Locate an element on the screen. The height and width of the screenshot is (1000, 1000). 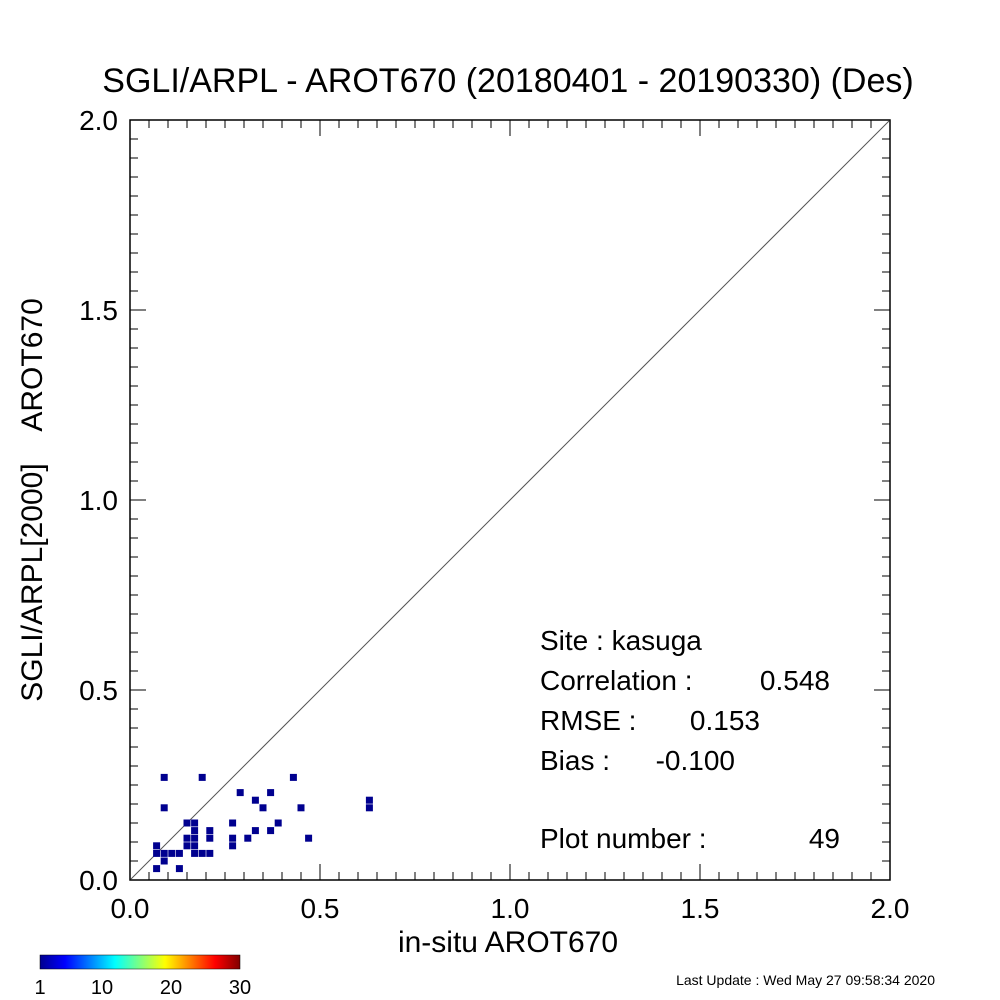
x-tick-label: 1.0 is located at coordinates (510, 908).